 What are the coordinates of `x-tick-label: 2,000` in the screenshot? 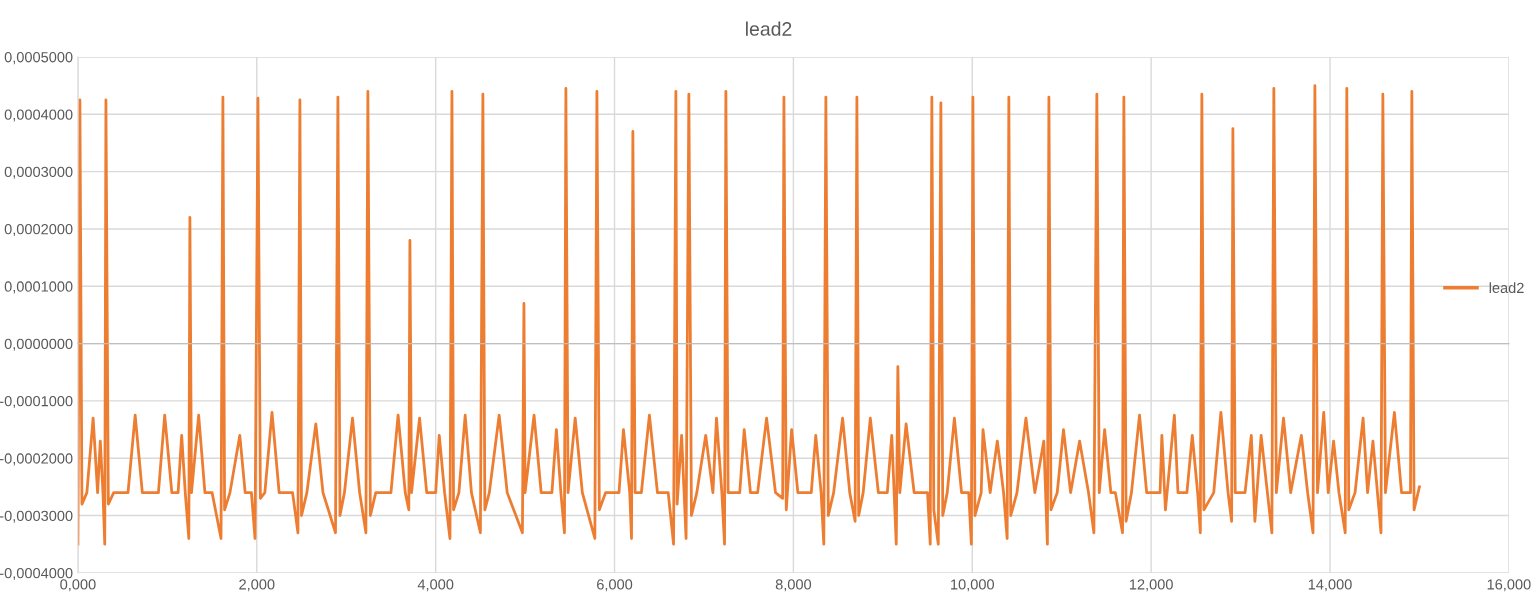 It's located at (257, 585).